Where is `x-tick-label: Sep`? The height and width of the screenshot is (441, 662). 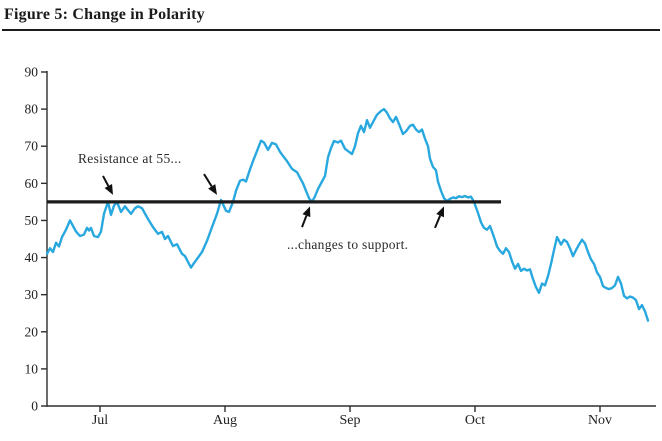
x-tick-label: Sep is located at coordinates (350, 420).